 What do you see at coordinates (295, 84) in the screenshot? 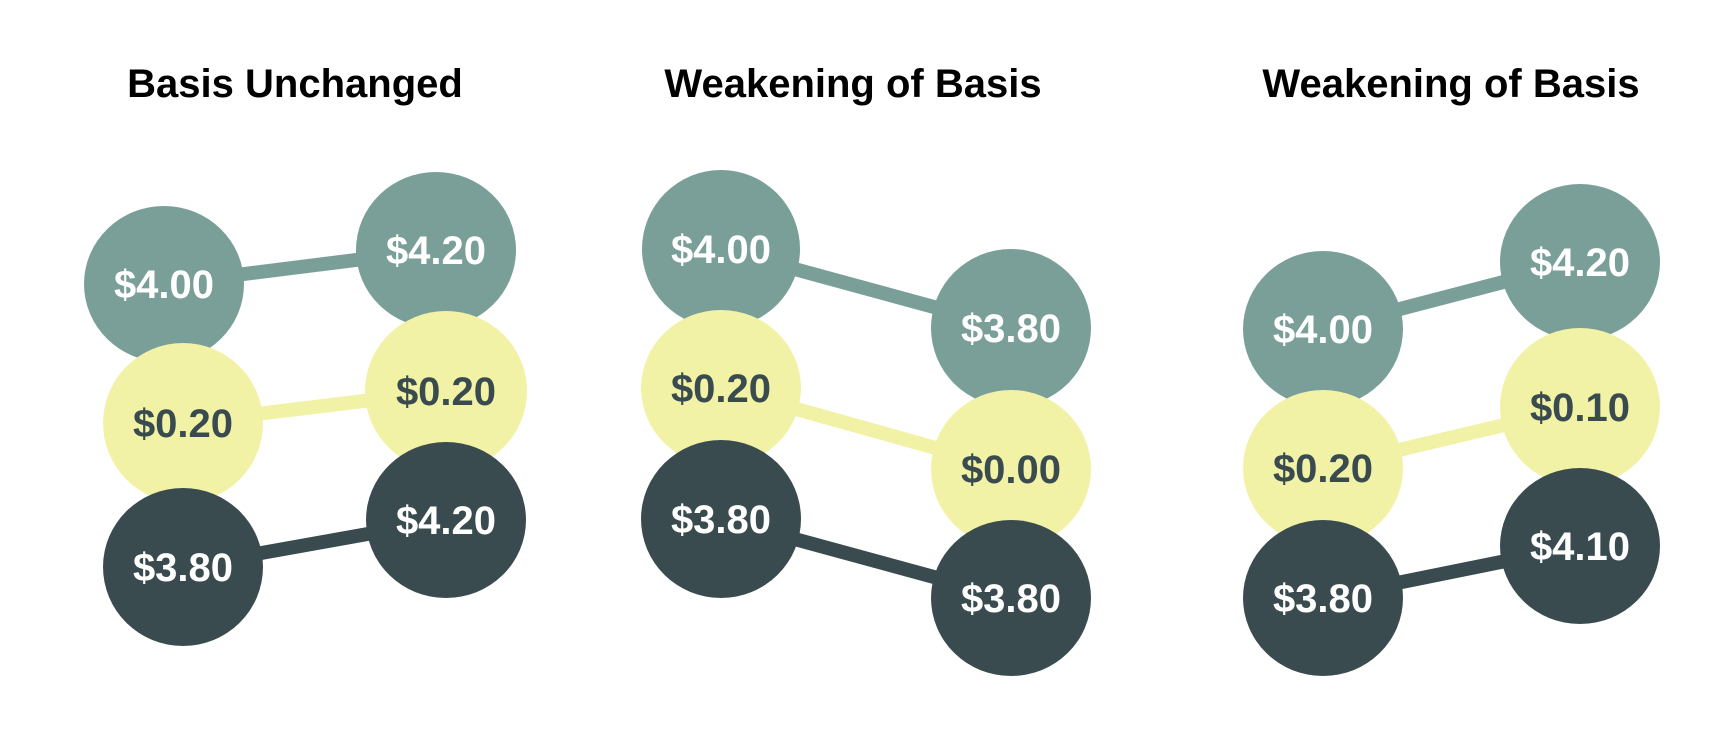
I see `panel-title: Basis Unchanged` at bounding box center [295, 84].